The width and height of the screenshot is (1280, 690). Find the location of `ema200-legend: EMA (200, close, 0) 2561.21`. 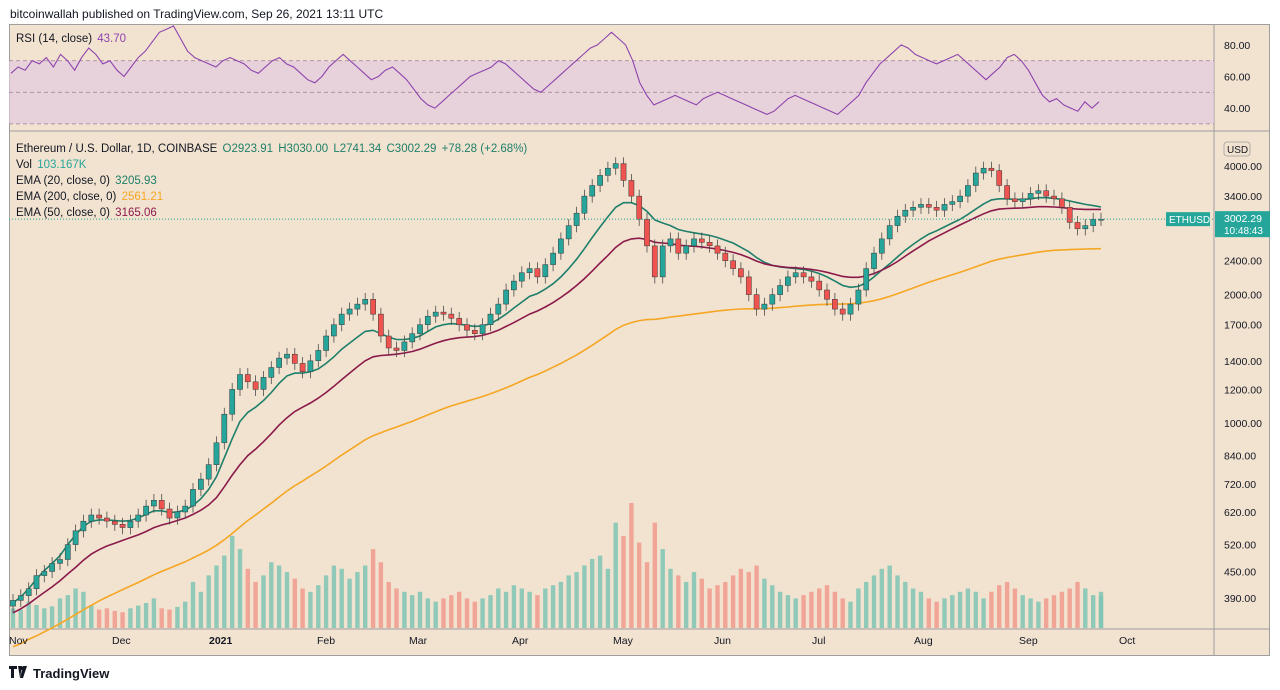

ema200-legend: EMA (200, close, 0) 2561.21 is located at coordinates (90, 197).